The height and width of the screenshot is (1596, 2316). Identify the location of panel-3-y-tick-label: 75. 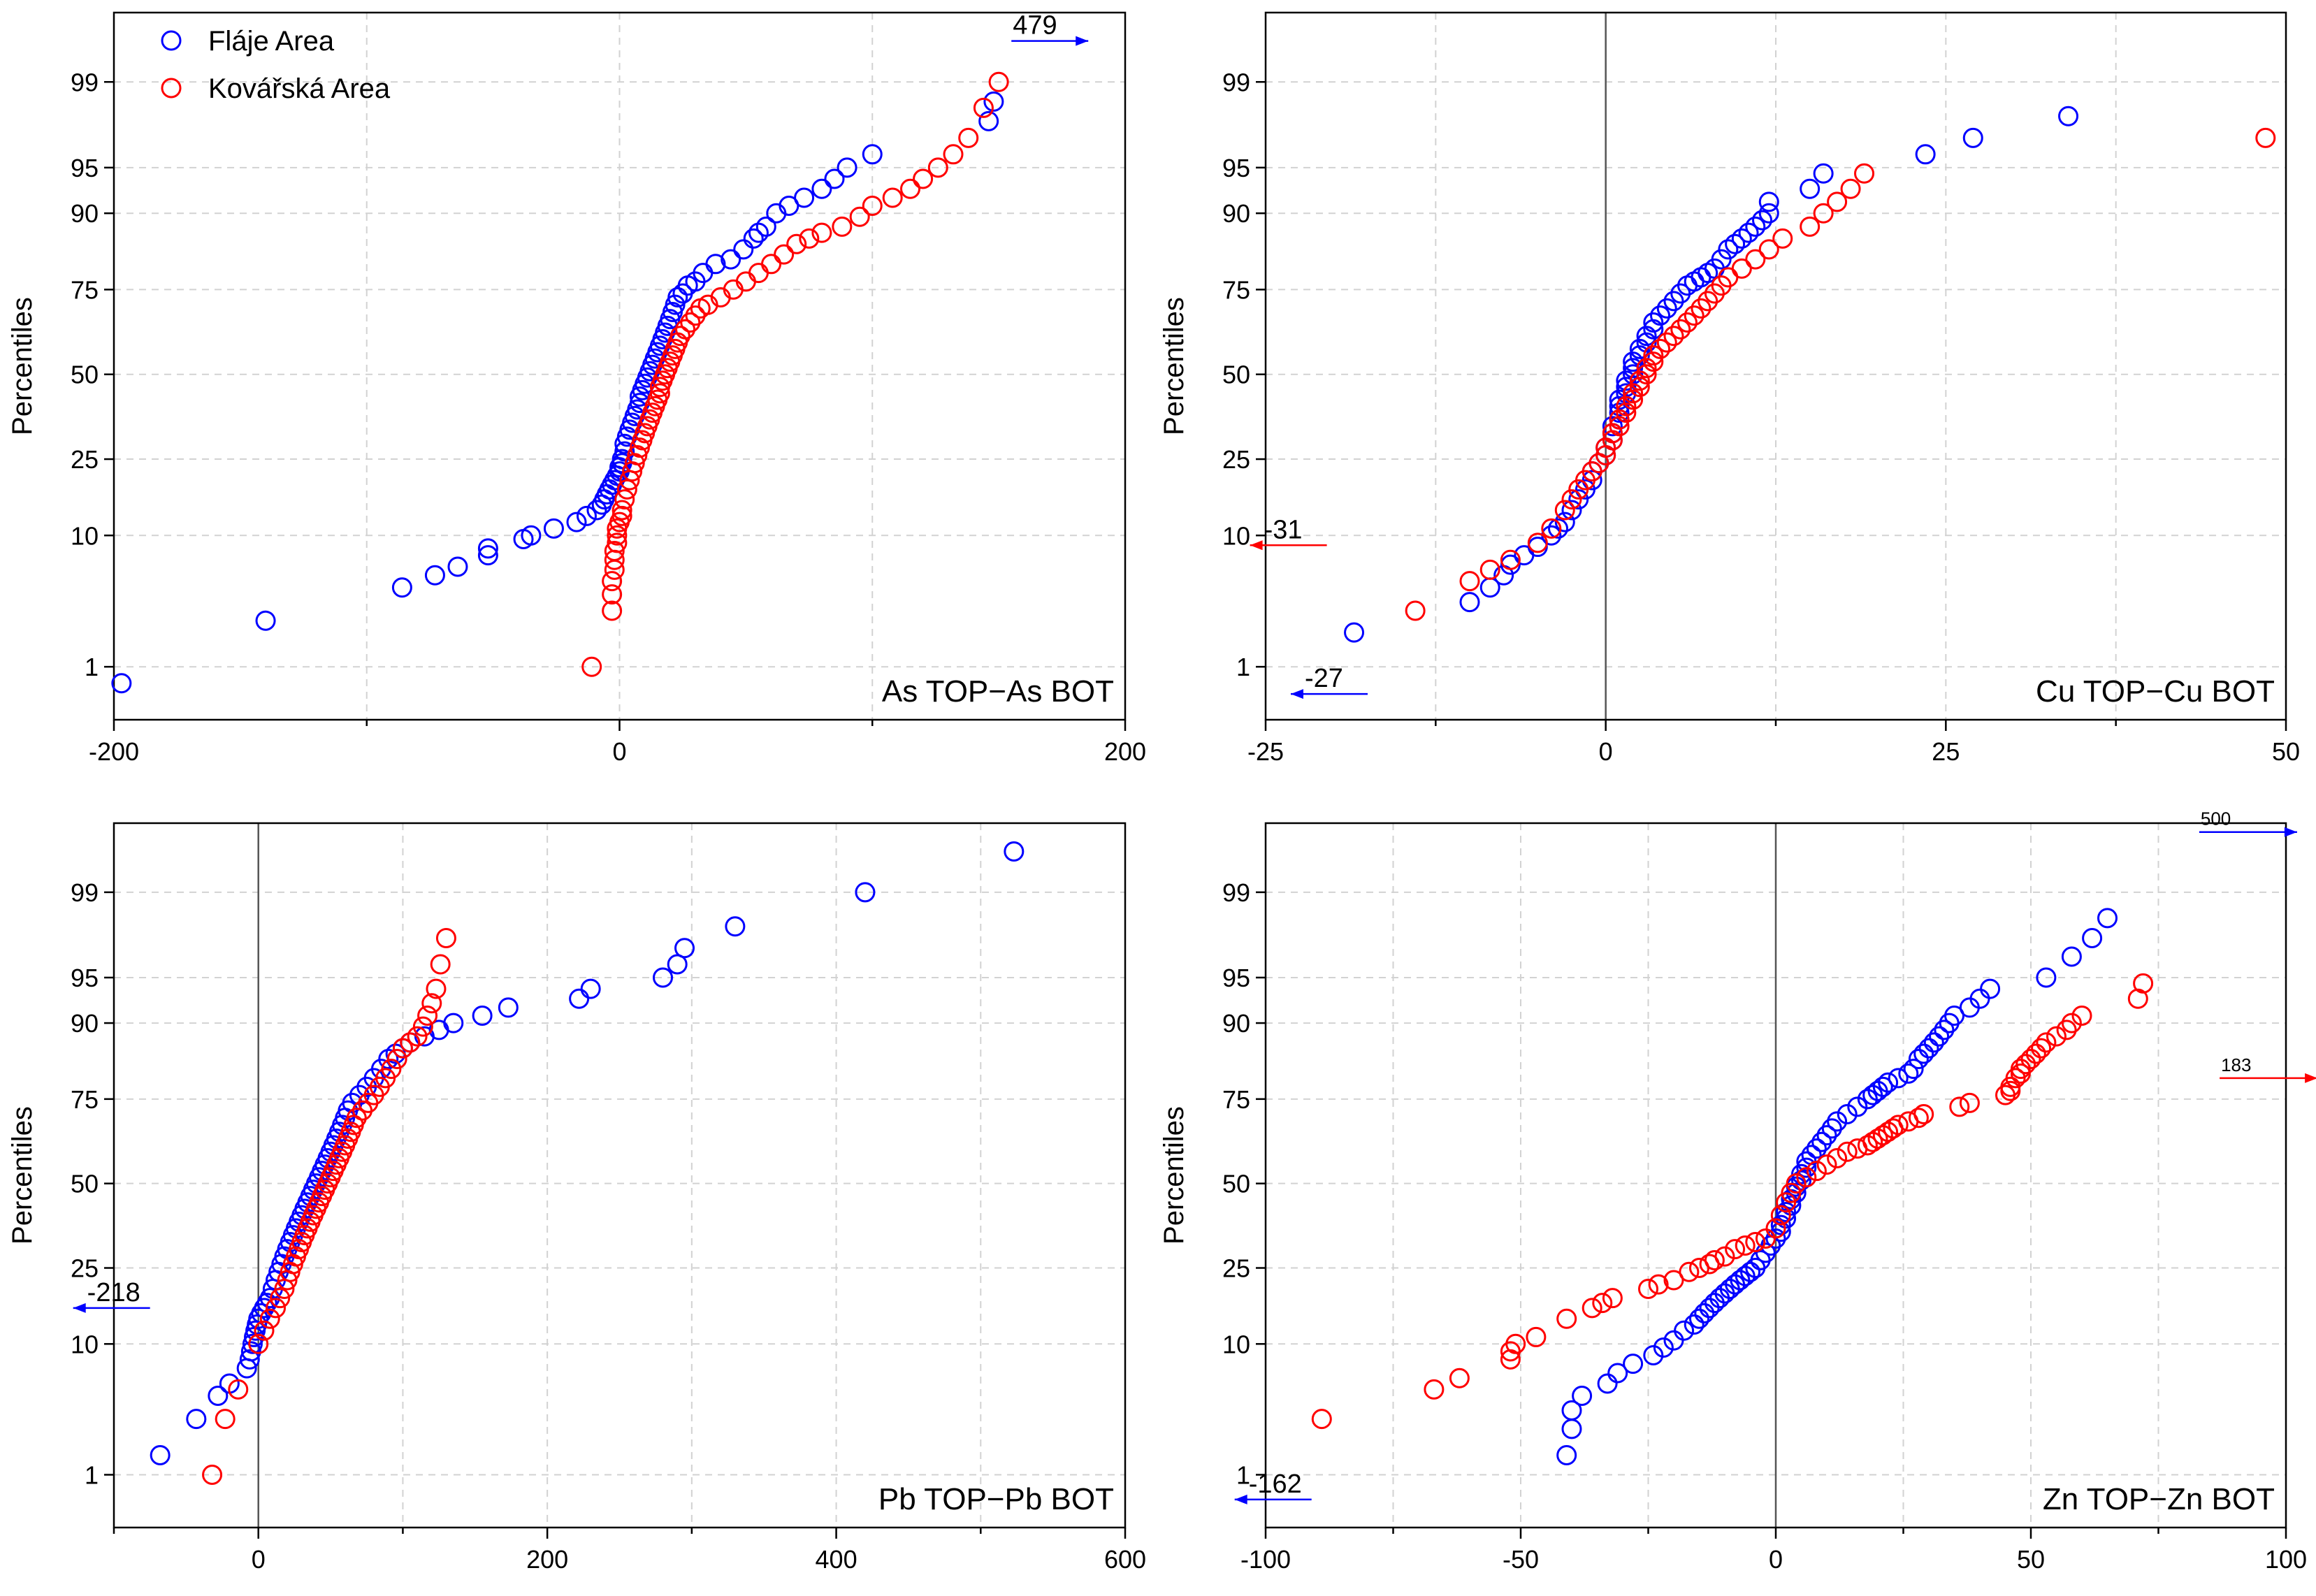
(85, 1099).